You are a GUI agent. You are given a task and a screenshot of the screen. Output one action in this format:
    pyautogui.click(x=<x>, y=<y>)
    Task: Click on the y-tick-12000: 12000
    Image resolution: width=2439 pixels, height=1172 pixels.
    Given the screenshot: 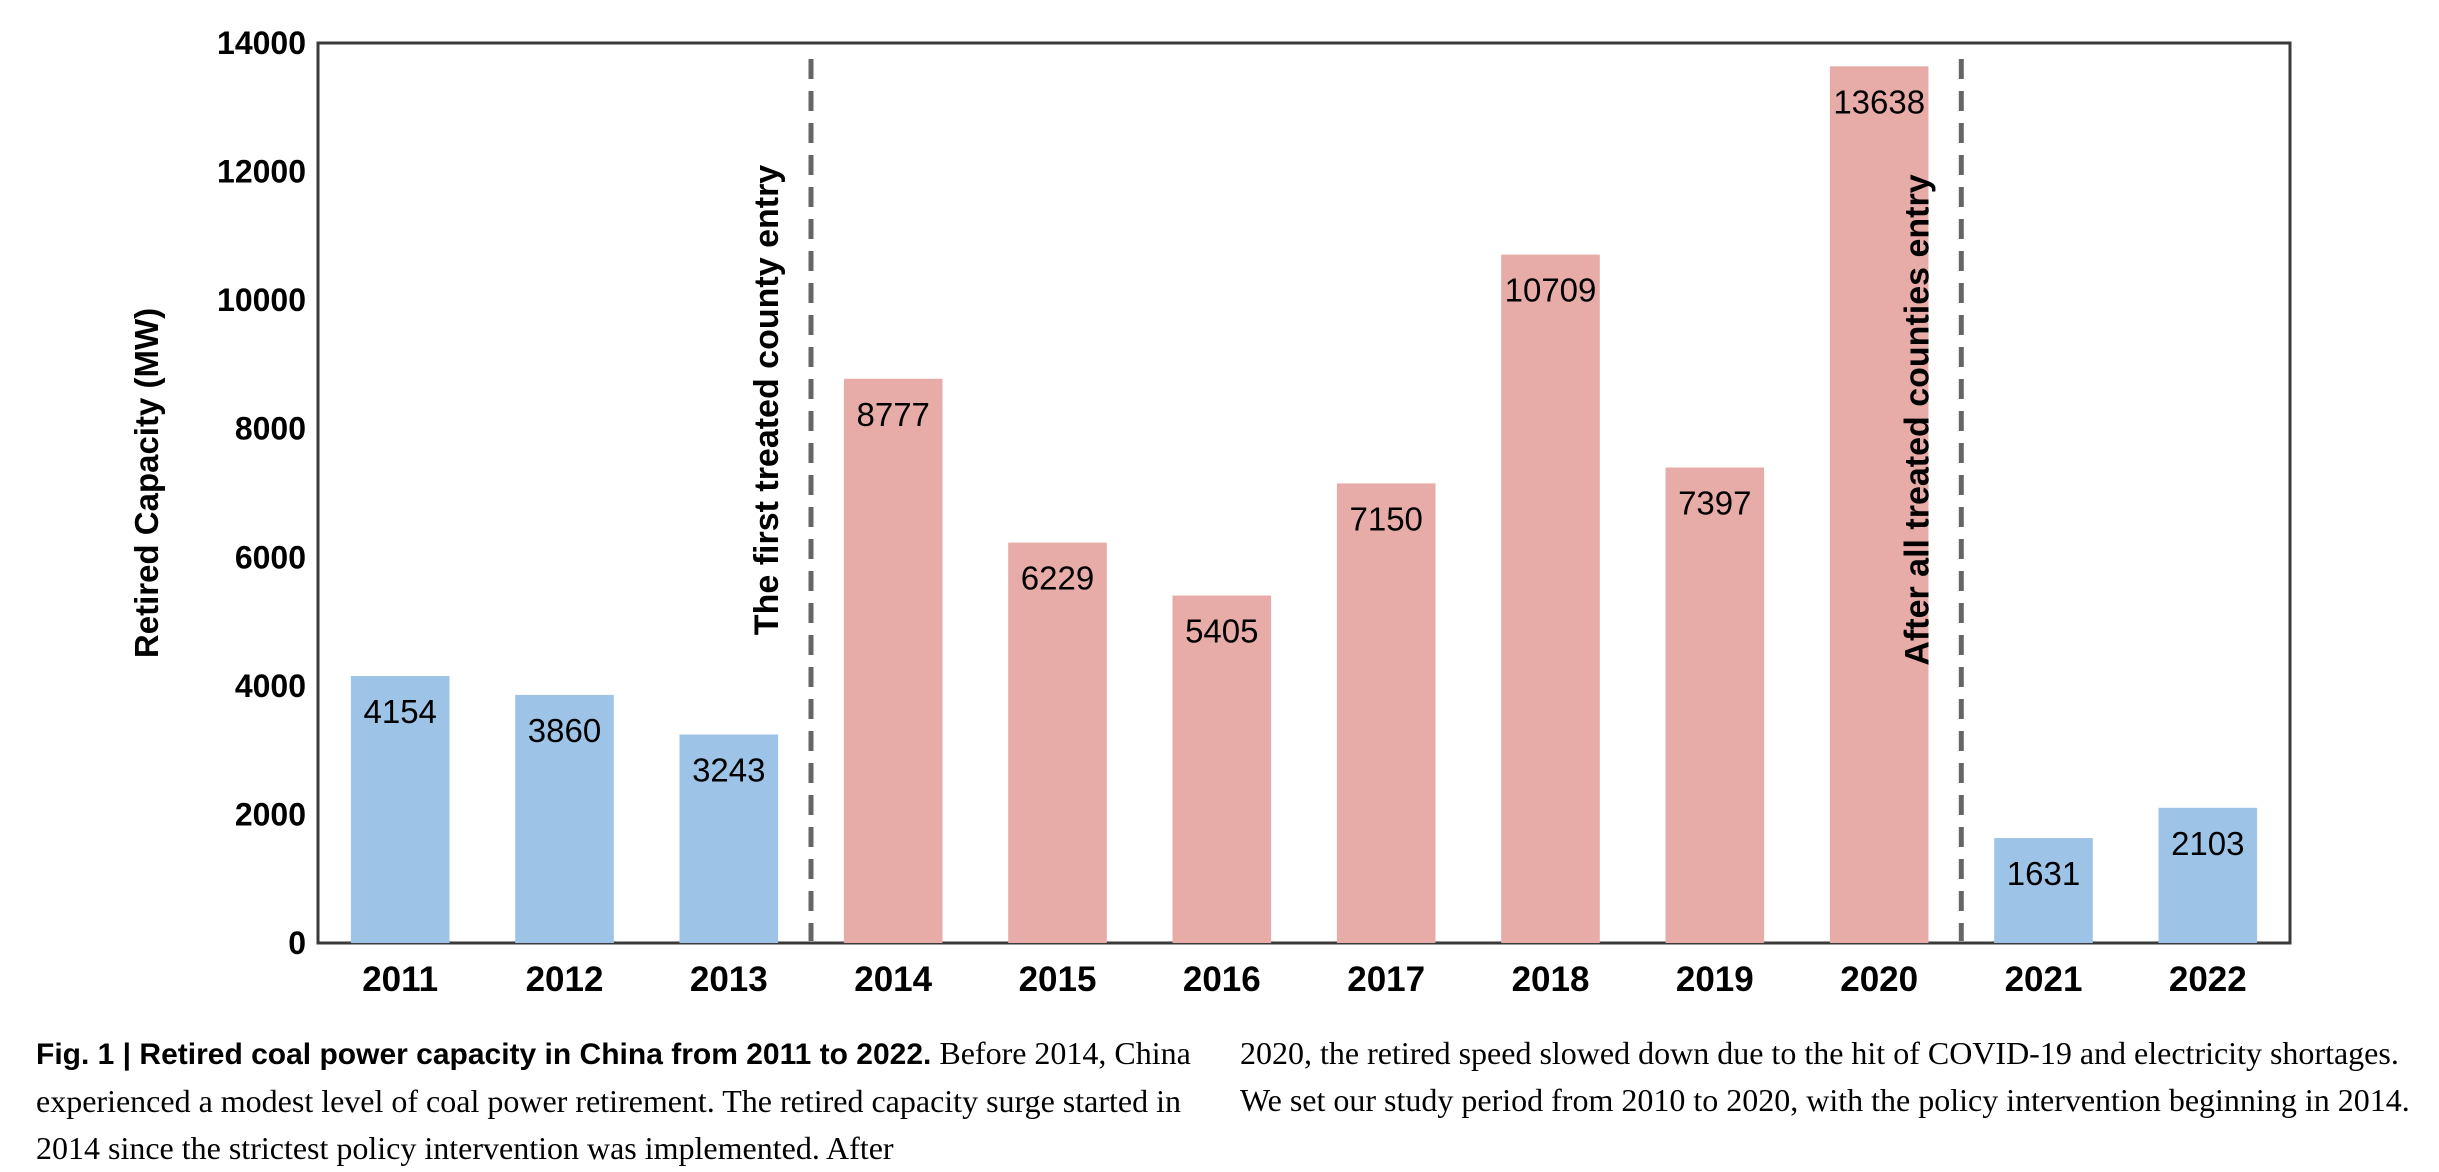 What is the action you would take?
    pyautogui.click(x=261, y=172)
    